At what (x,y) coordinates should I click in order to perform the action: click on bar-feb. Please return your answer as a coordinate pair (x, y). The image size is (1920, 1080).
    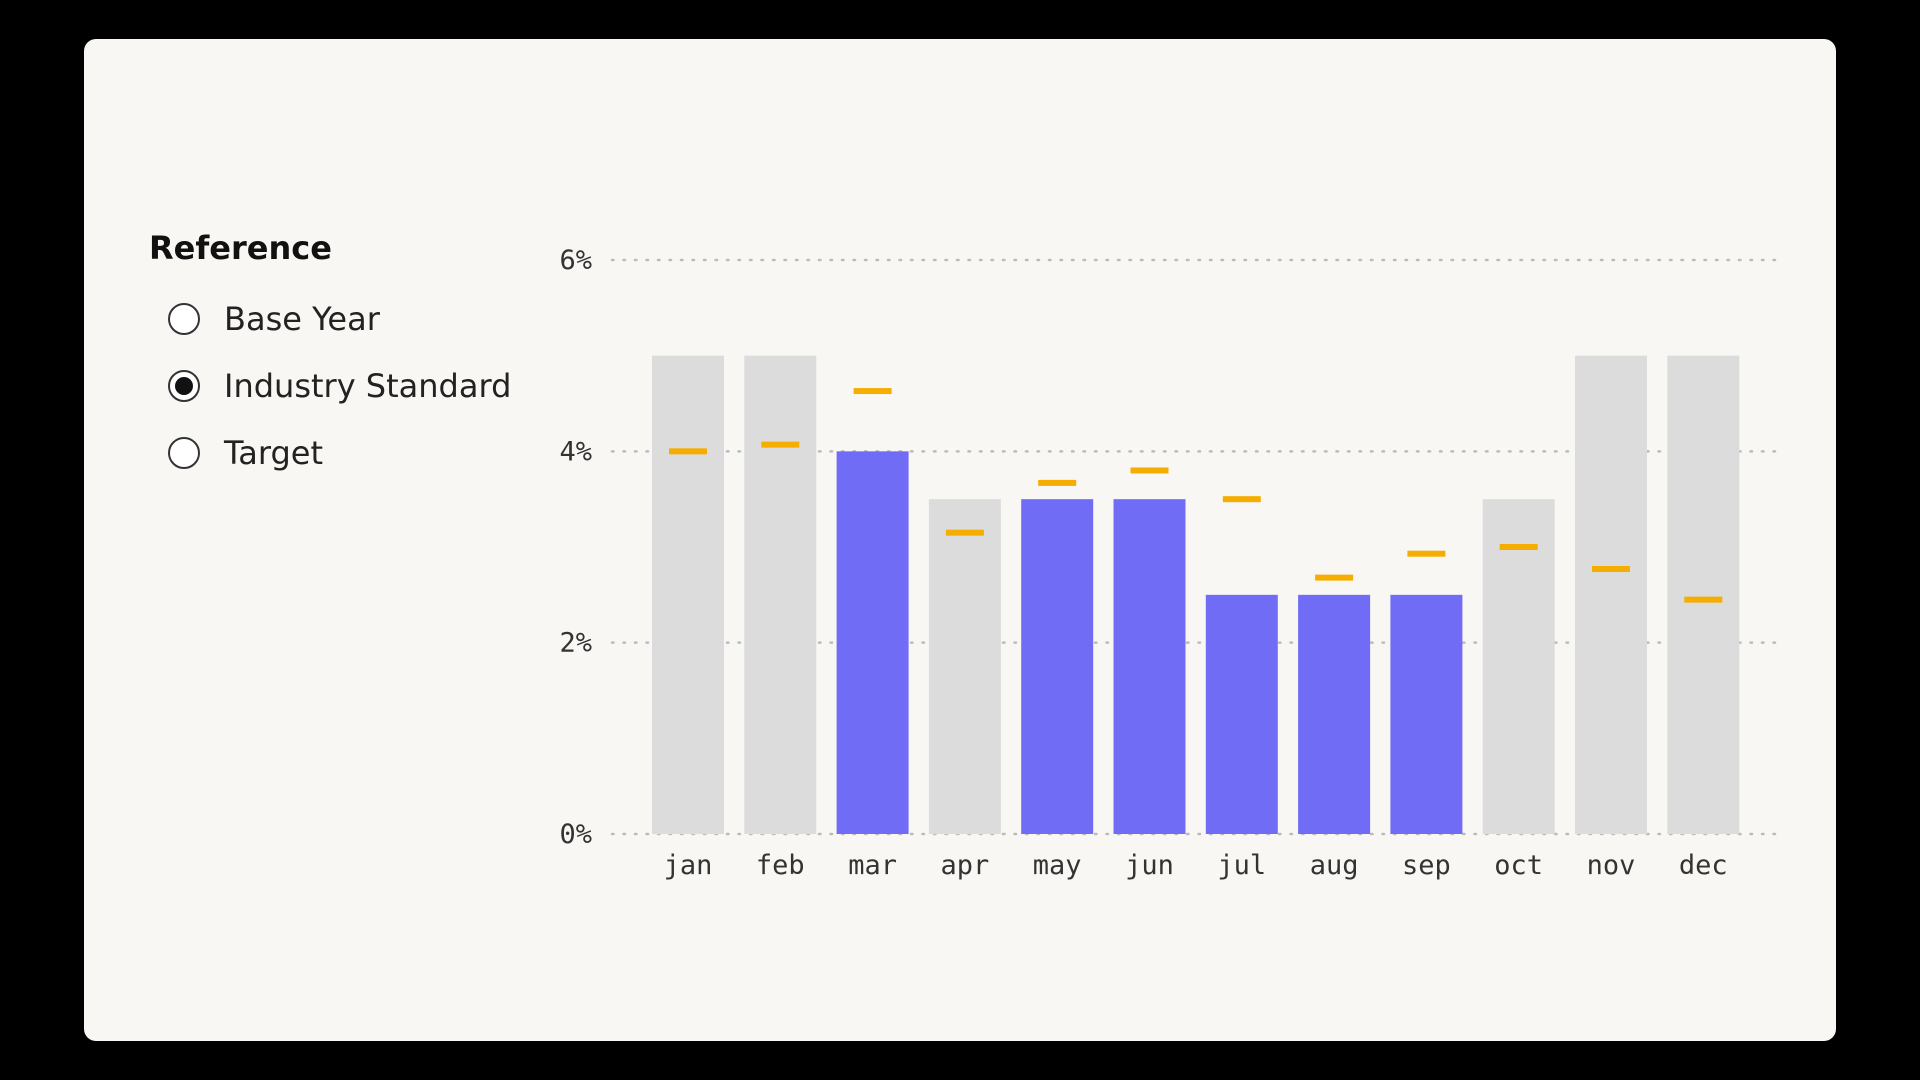
    Looking at the image, I should click on (780, 594).